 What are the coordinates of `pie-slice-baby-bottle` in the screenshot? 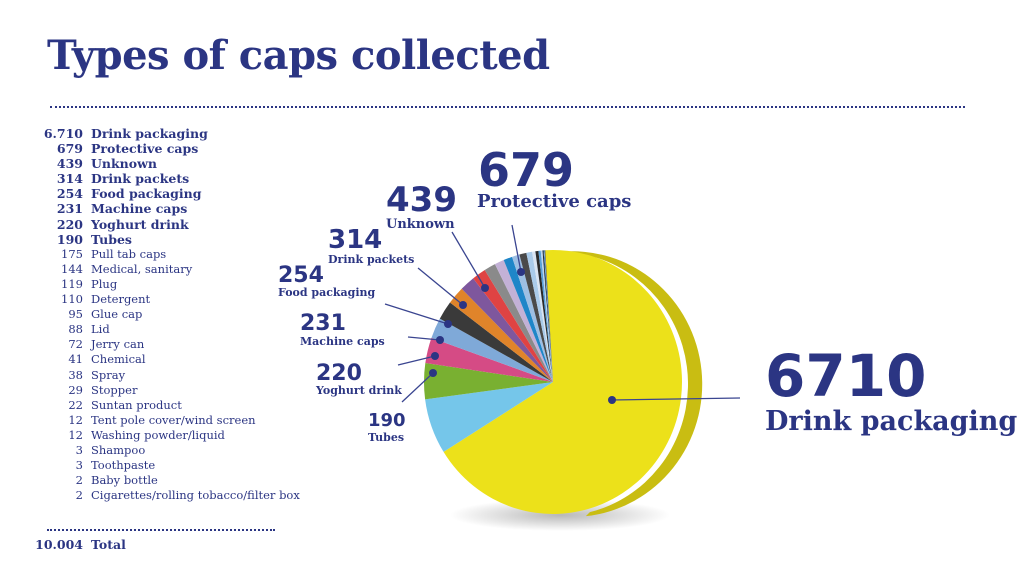 It's located at (548, 316).